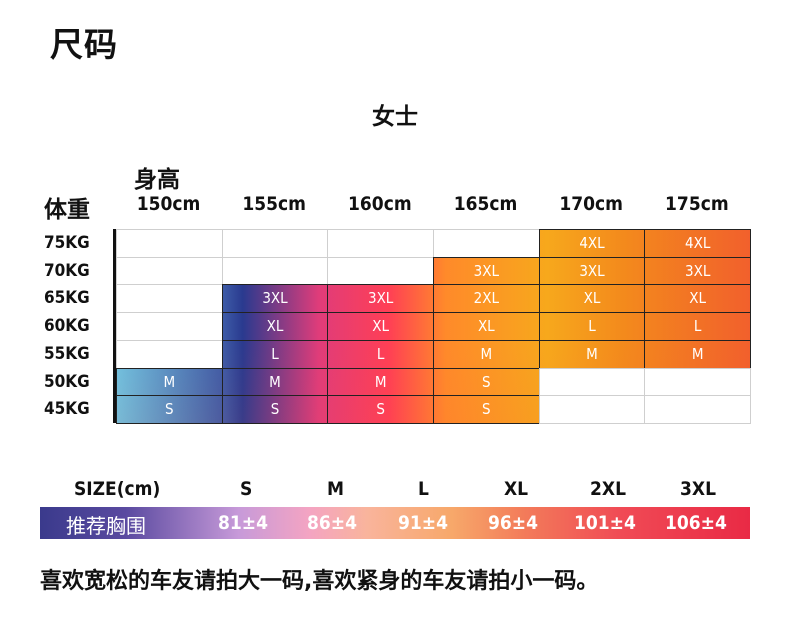 This screenshot has width=790, height=617. Describe the element at coordinates (67, 210) in the screenshot. I see `weight-axis-title: 体重` at that location.